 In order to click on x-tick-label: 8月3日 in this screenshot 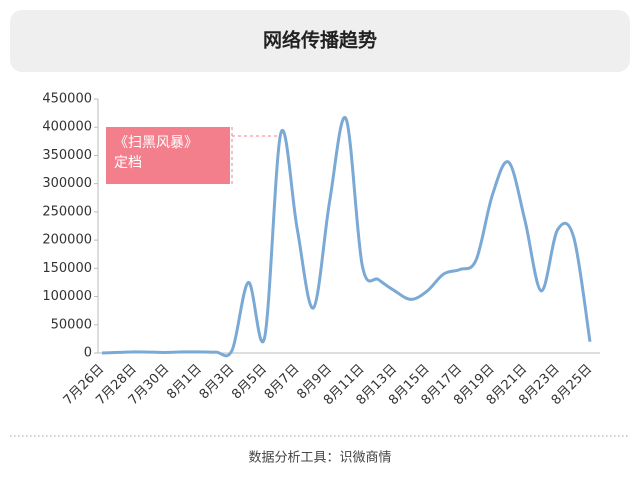, I will do `click(217, 382)`.